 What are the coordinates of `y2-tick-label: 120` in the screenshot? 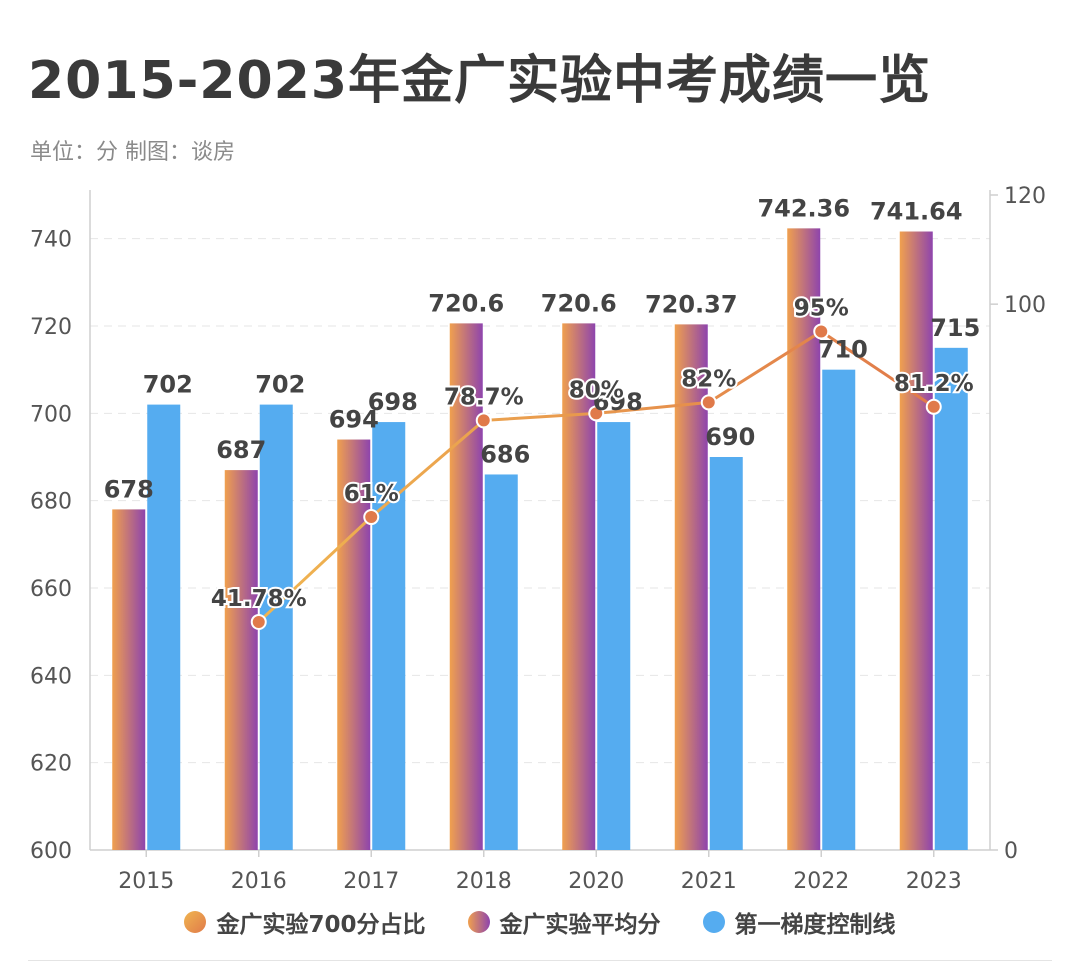 It's located at (1025, 196).